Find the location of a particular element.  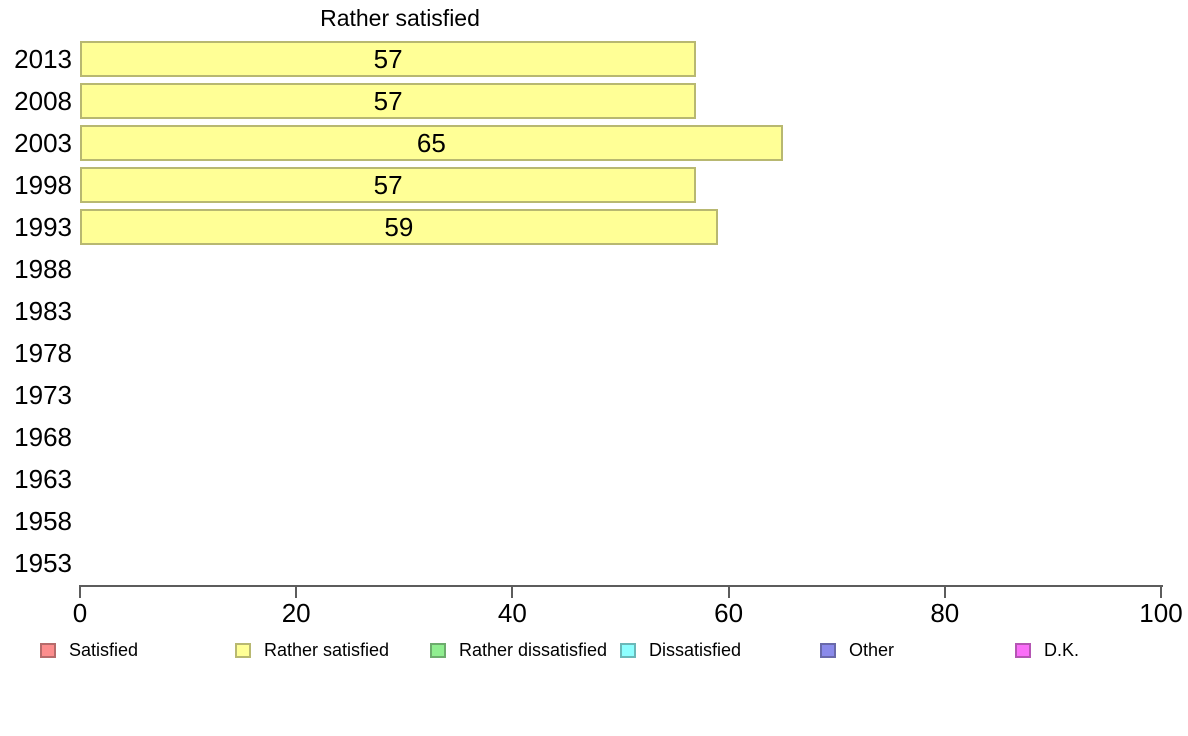

y-axis-label: 1983 is located at coordinates (43, 311).